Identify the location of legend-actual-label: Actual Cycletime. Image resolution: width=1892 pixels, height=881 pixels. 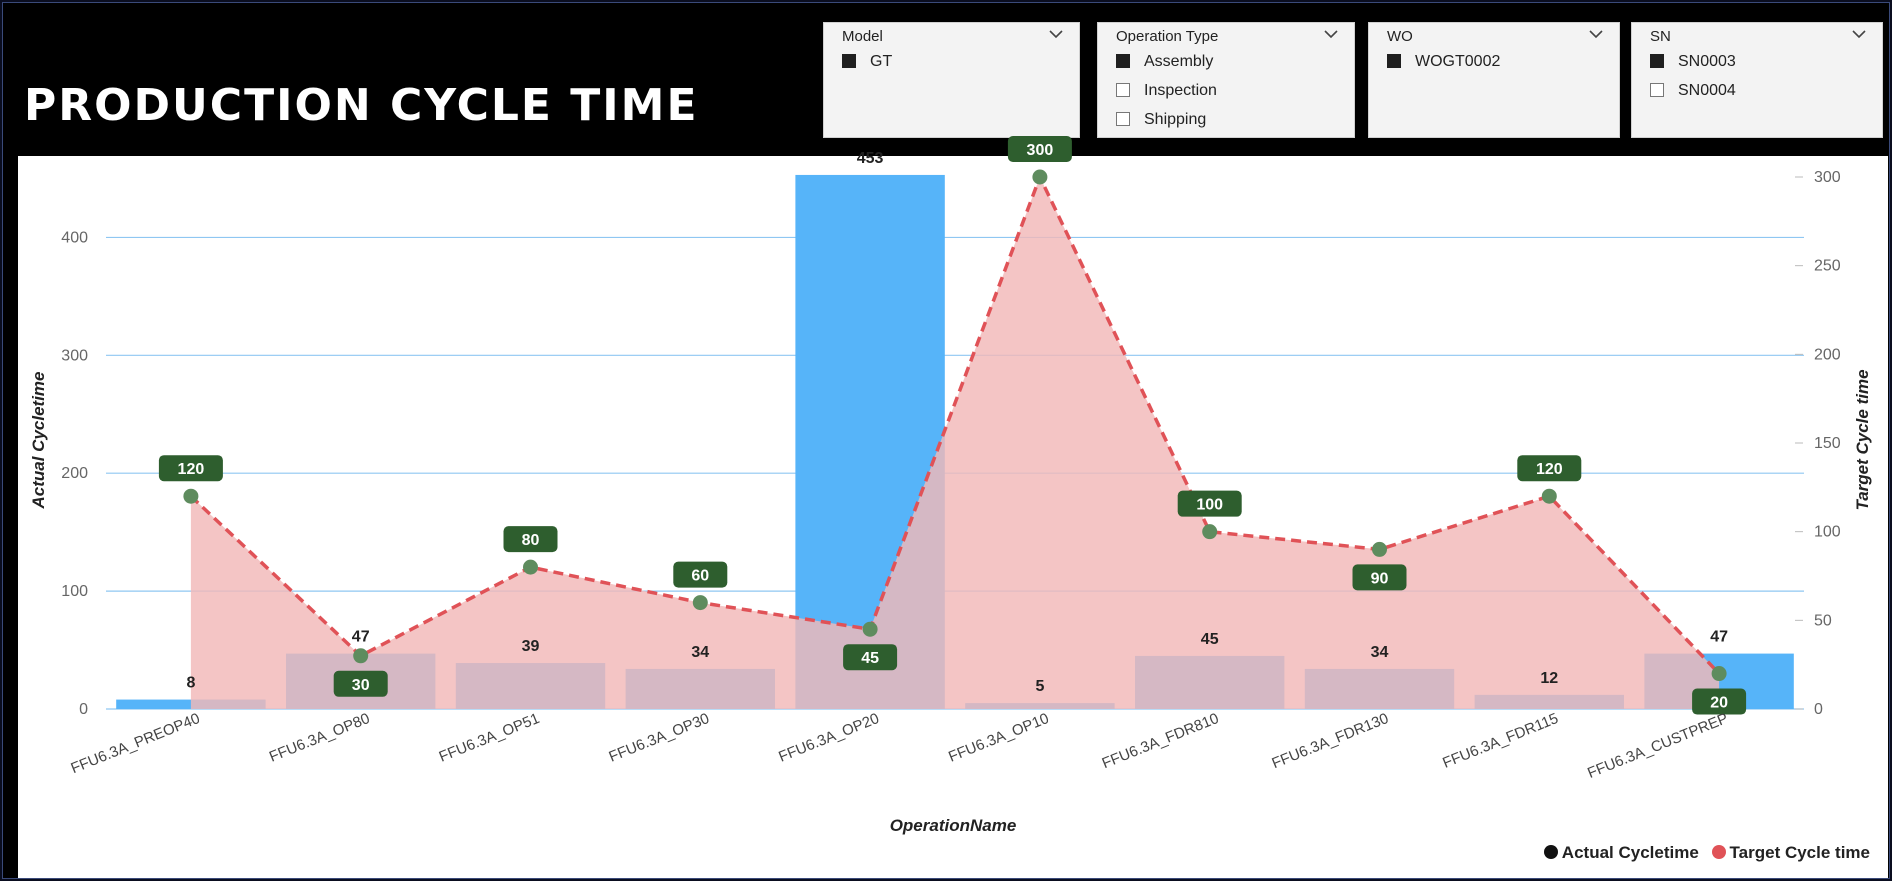
(1630, 852).